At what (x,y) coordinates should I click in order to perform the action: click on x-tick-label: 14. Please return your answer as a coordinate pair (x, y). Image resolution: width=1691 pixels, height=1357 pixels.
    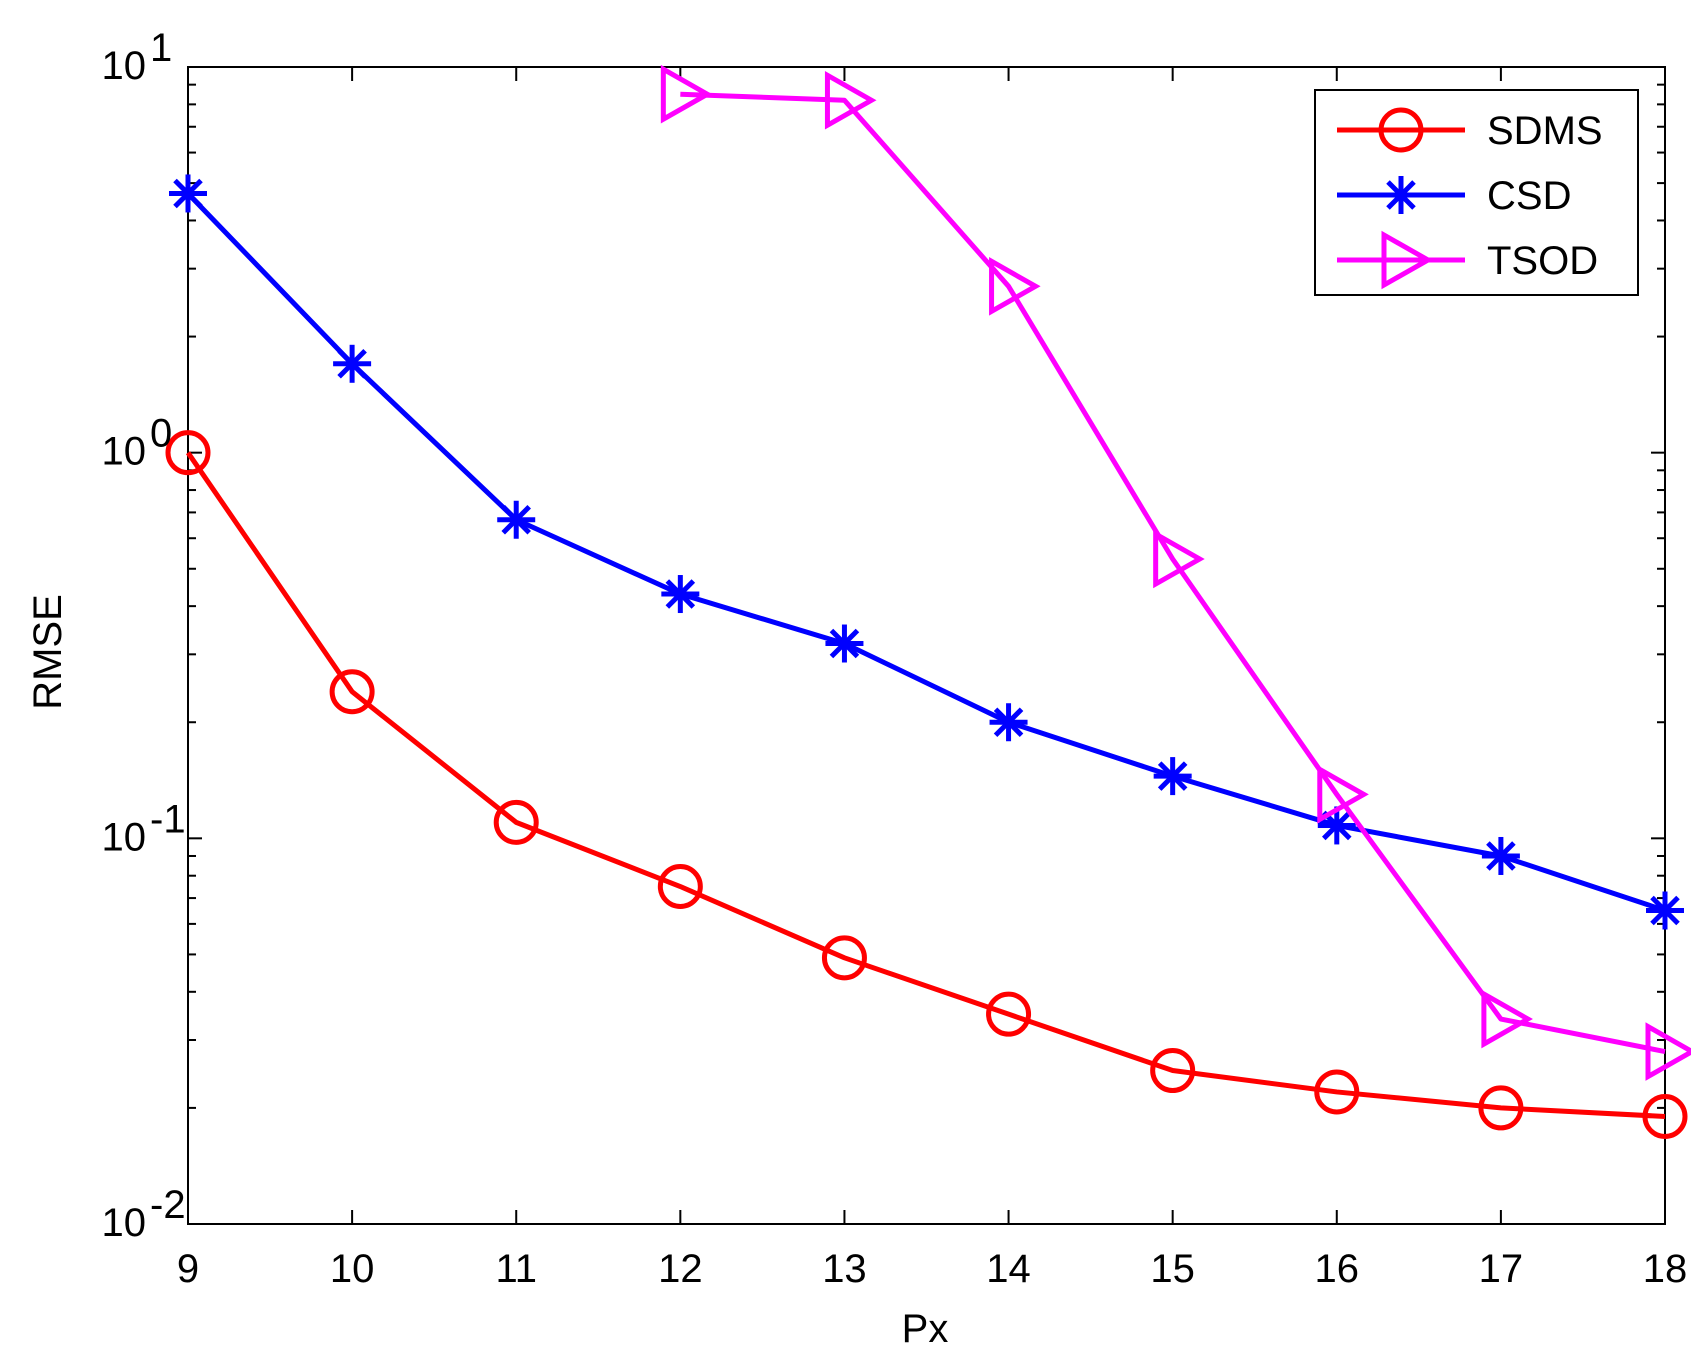
    Looking at the image, I should click on (1008, 1269).